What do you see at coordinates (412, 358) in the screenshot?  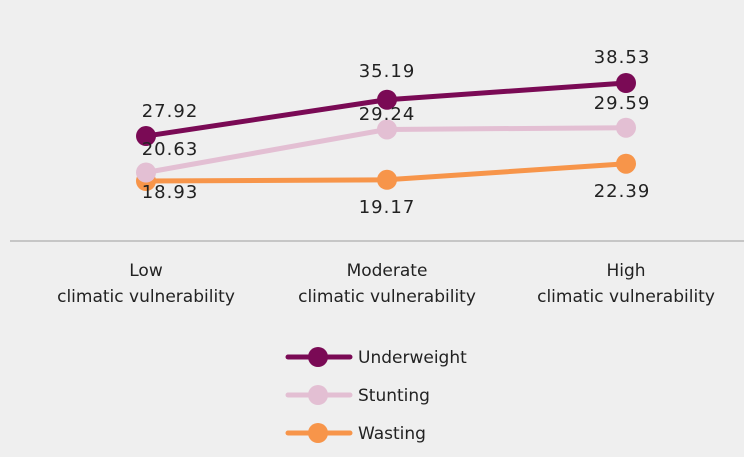 I see `legend-label-underweight: Underweight` at bounding box center [412, 358].